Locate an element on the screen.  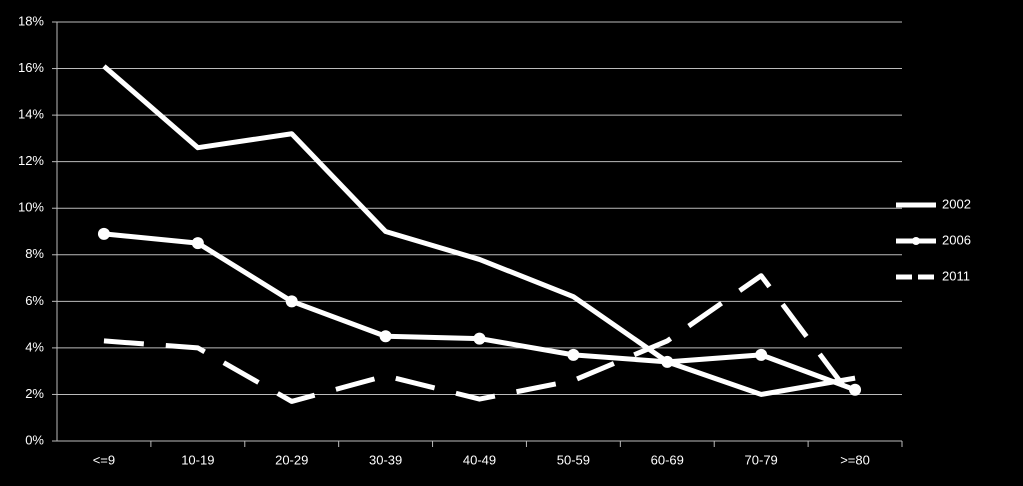
y-tick-label: 12% is located at coordinates (31, 160).